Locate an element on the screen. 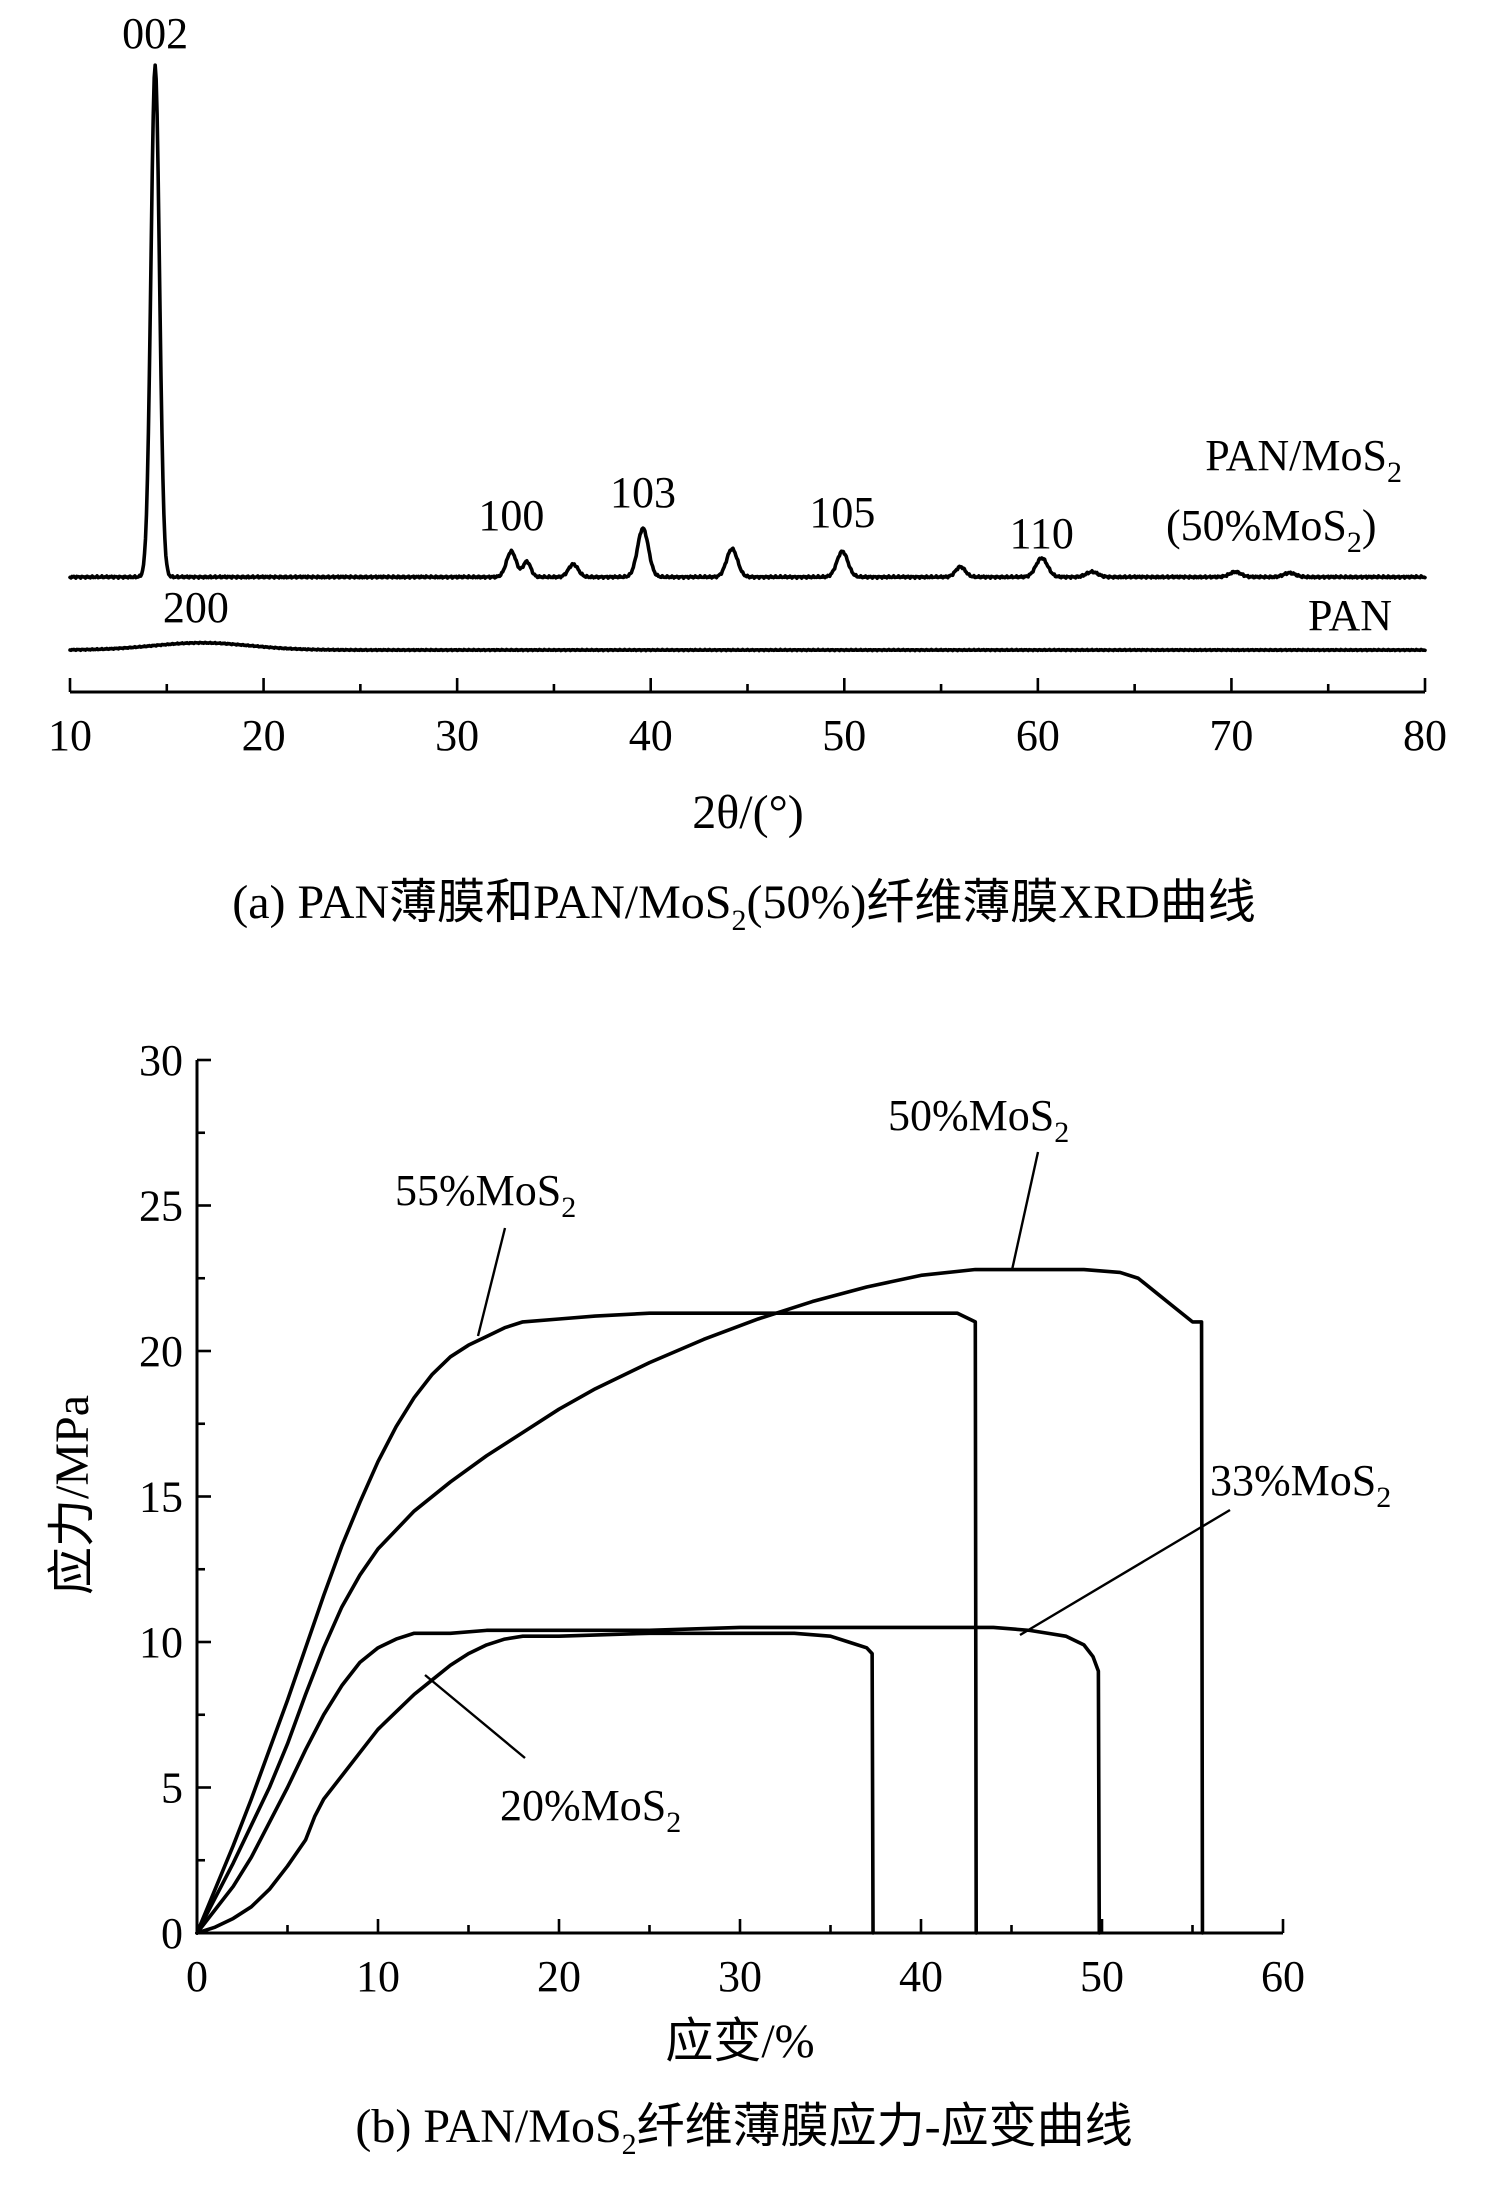 Image resolution: width=1488 pixels, height=2197 pixels. xrd-x-tick-label: 10 is located at coordinates (70, 735).